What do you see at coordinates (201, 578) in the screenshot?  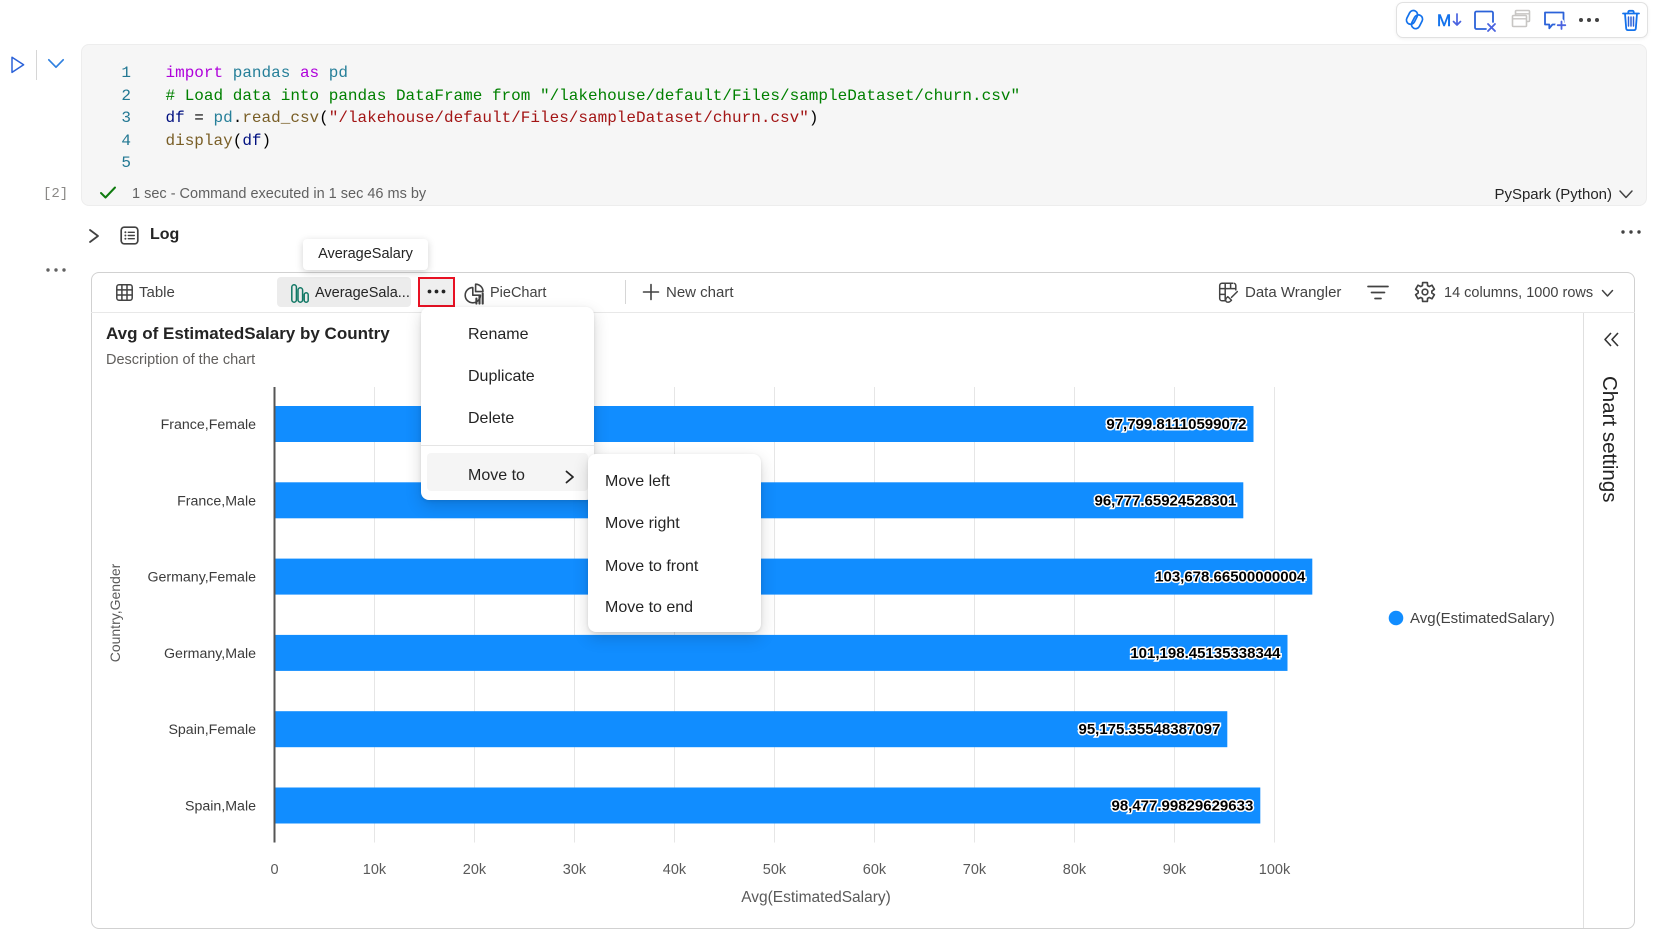 I see `svg-text: Germany,Female` at bounding box center [201, 578].